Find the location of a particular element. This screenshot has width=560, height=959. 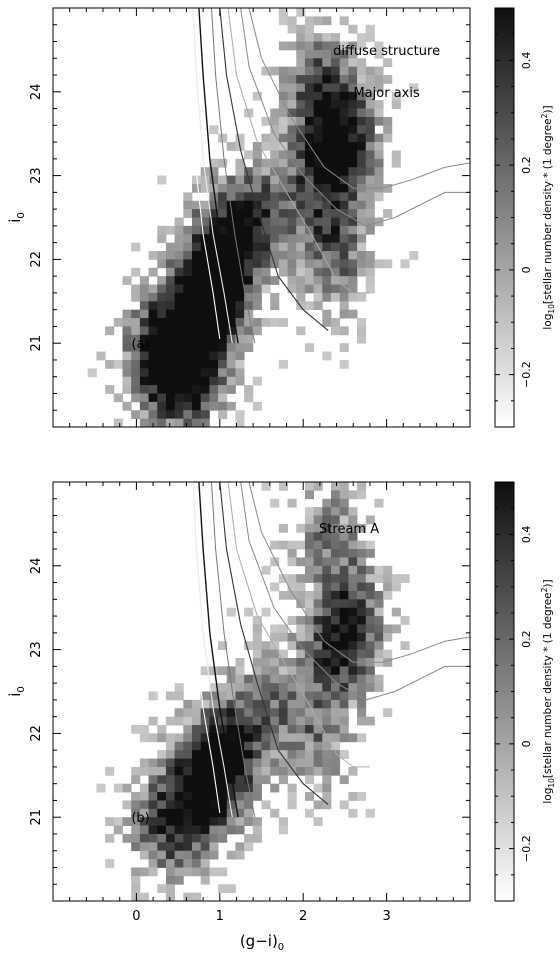

annotation-label: Stream A is located at coordinates (349, 529).